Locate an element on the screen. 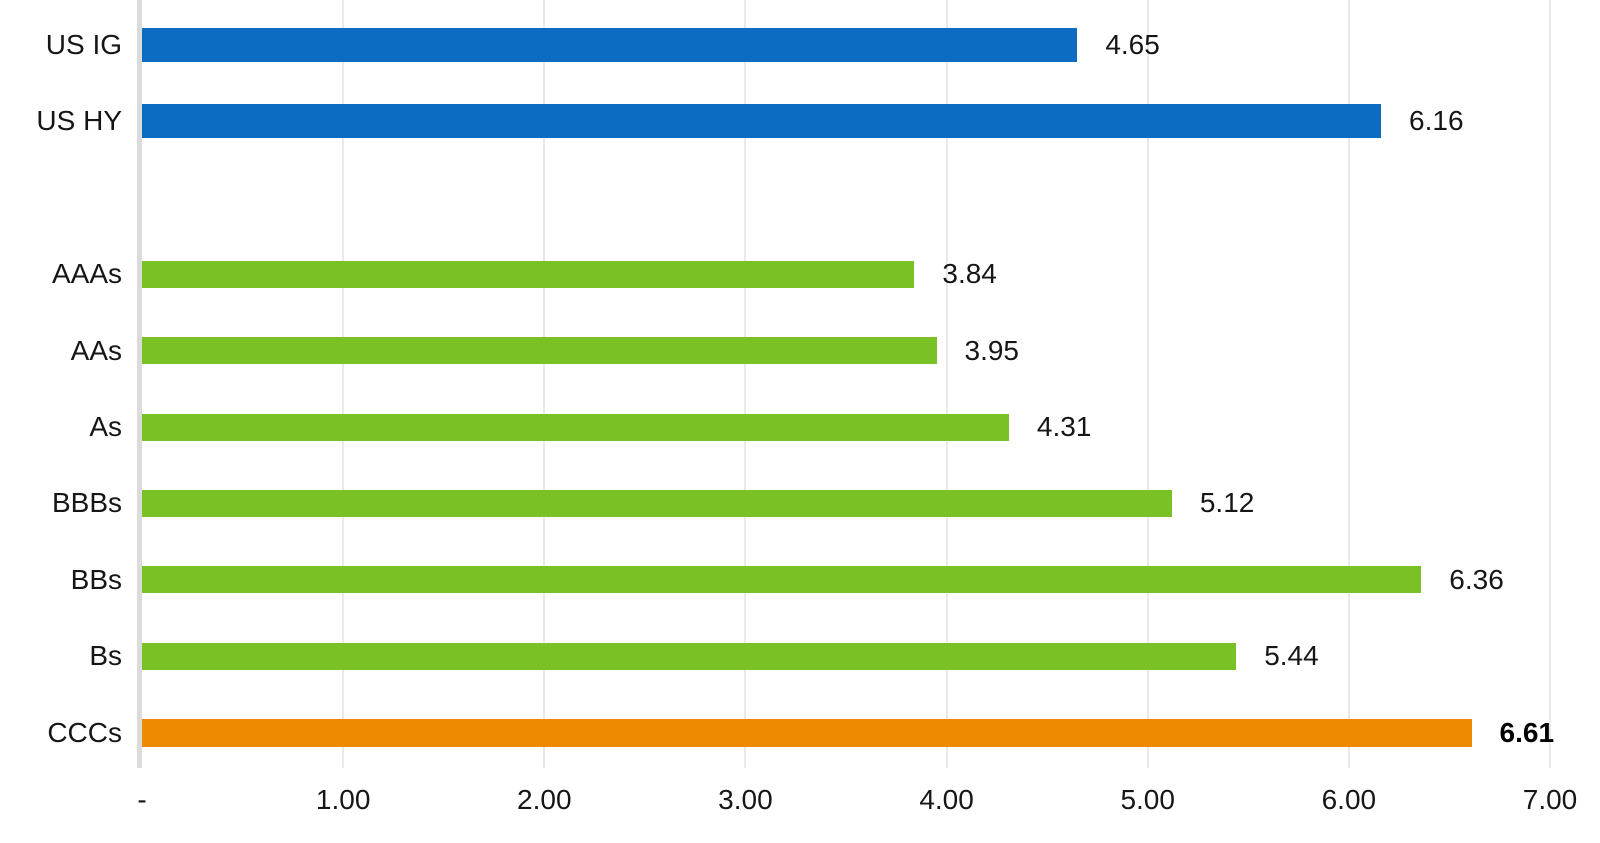  bar-value-label: 5.44 is located at coordinates (1291, 656).